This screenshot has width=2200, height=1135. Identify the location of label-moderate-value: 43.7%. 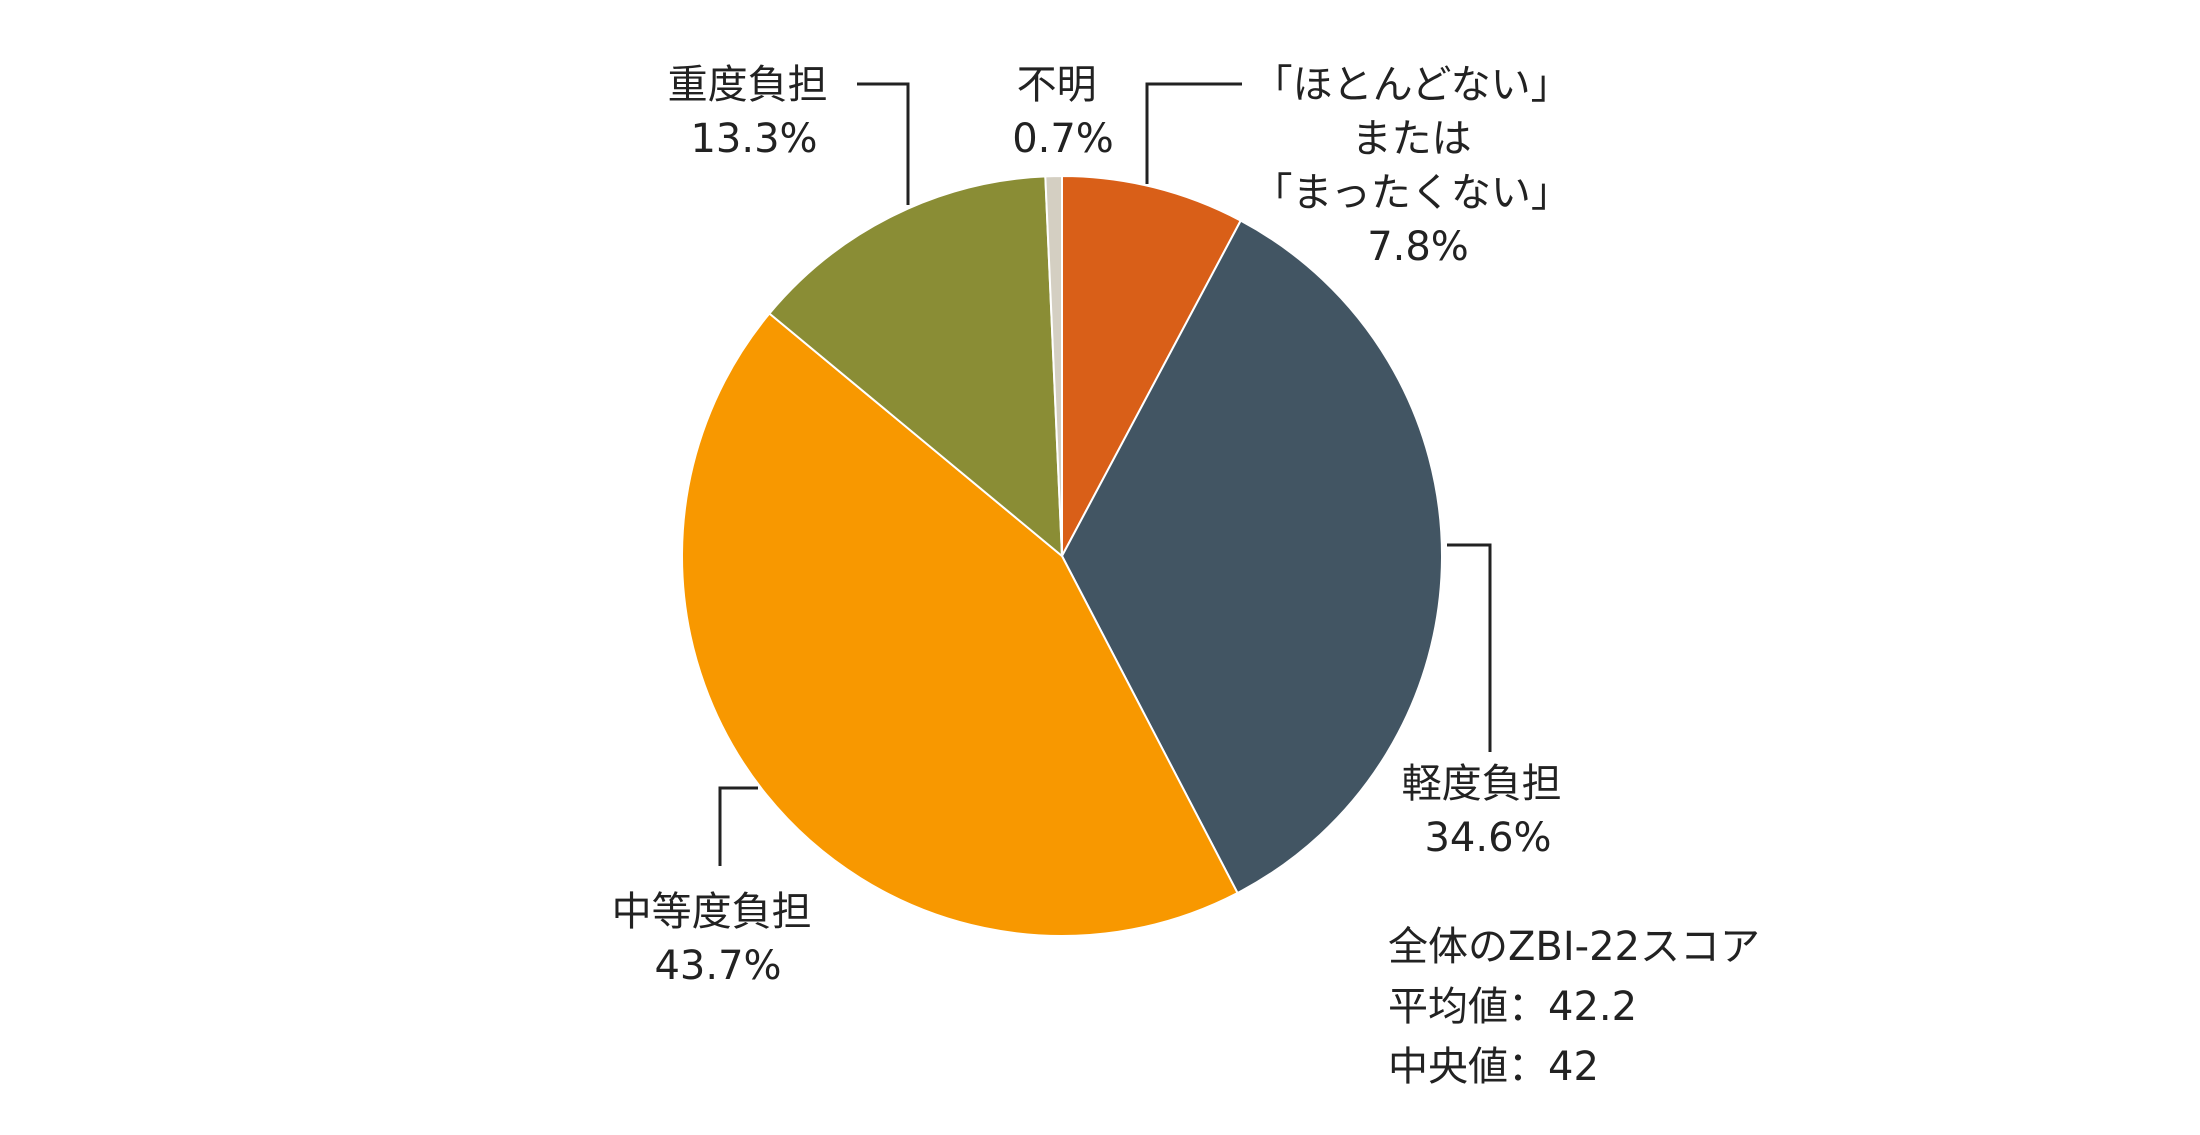
(717, 966).